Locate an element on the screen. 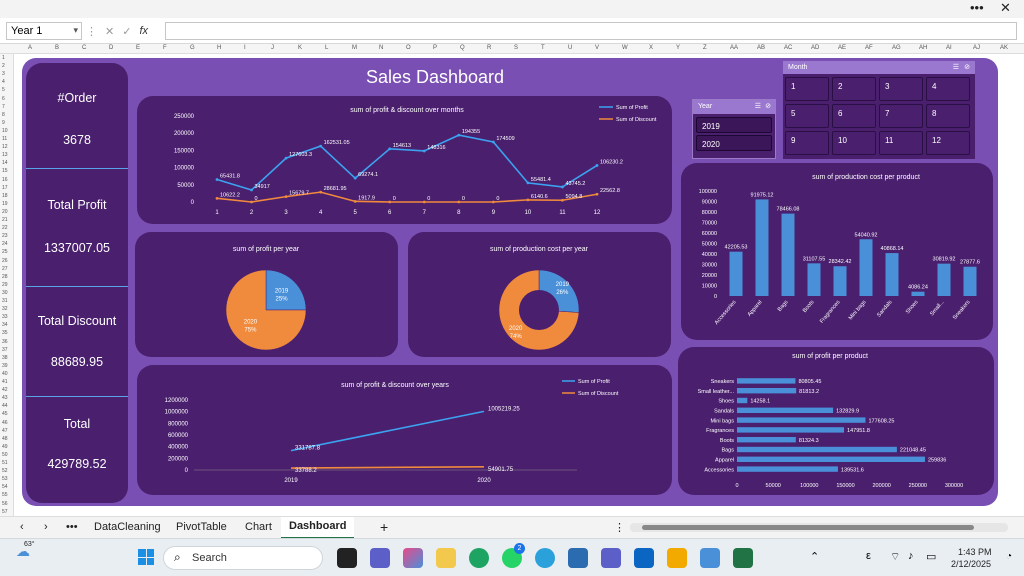 Image resolution: width=1024 pixels, height=576 pixels. function-icon: fx is located at coordinates (143, 31).